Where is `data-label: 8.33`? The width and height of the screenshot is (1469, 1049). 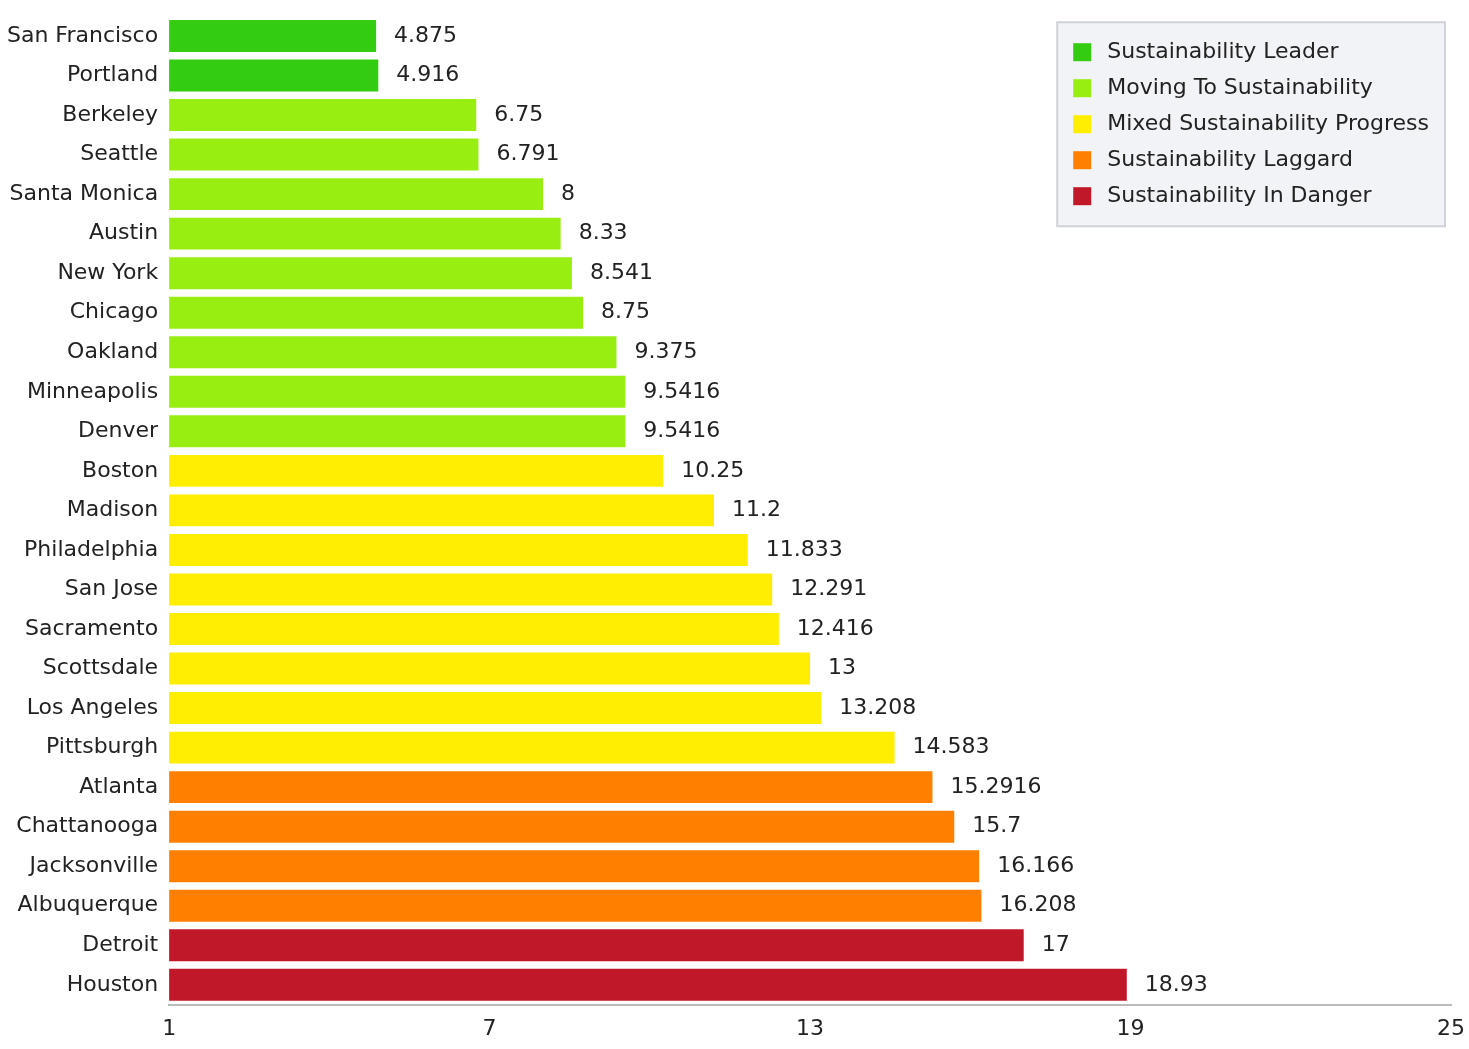 data-label: 8.33 is located at coordinates (603, 232).